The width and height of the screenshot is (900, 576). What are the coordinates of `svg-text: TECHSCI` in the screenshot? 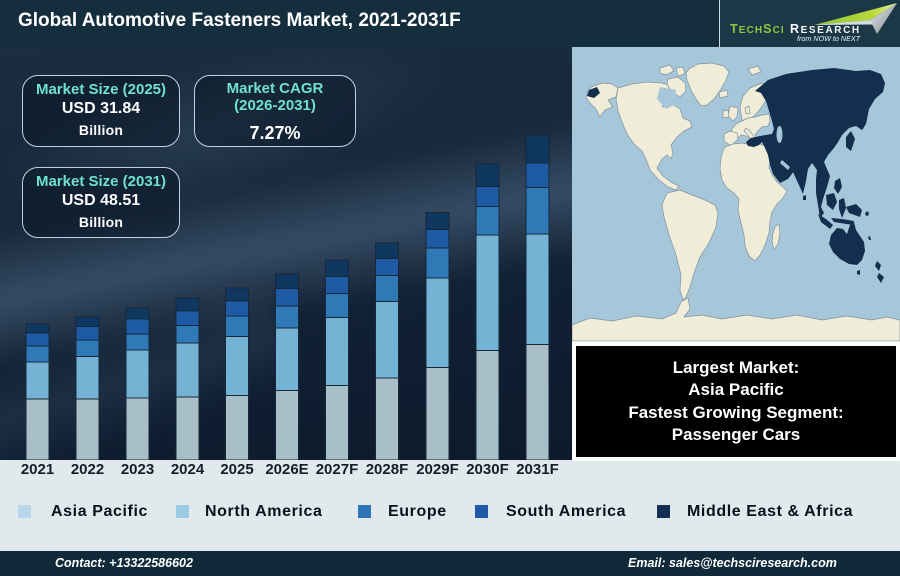 It's located at (757, 29).